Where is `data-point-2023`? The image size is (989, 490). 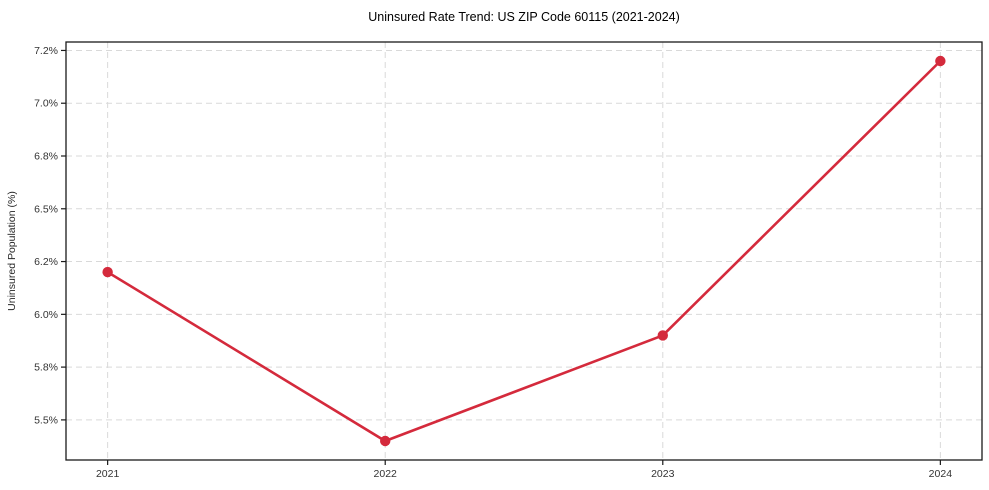
data-point-2023 is located at coordinates (662, 335).